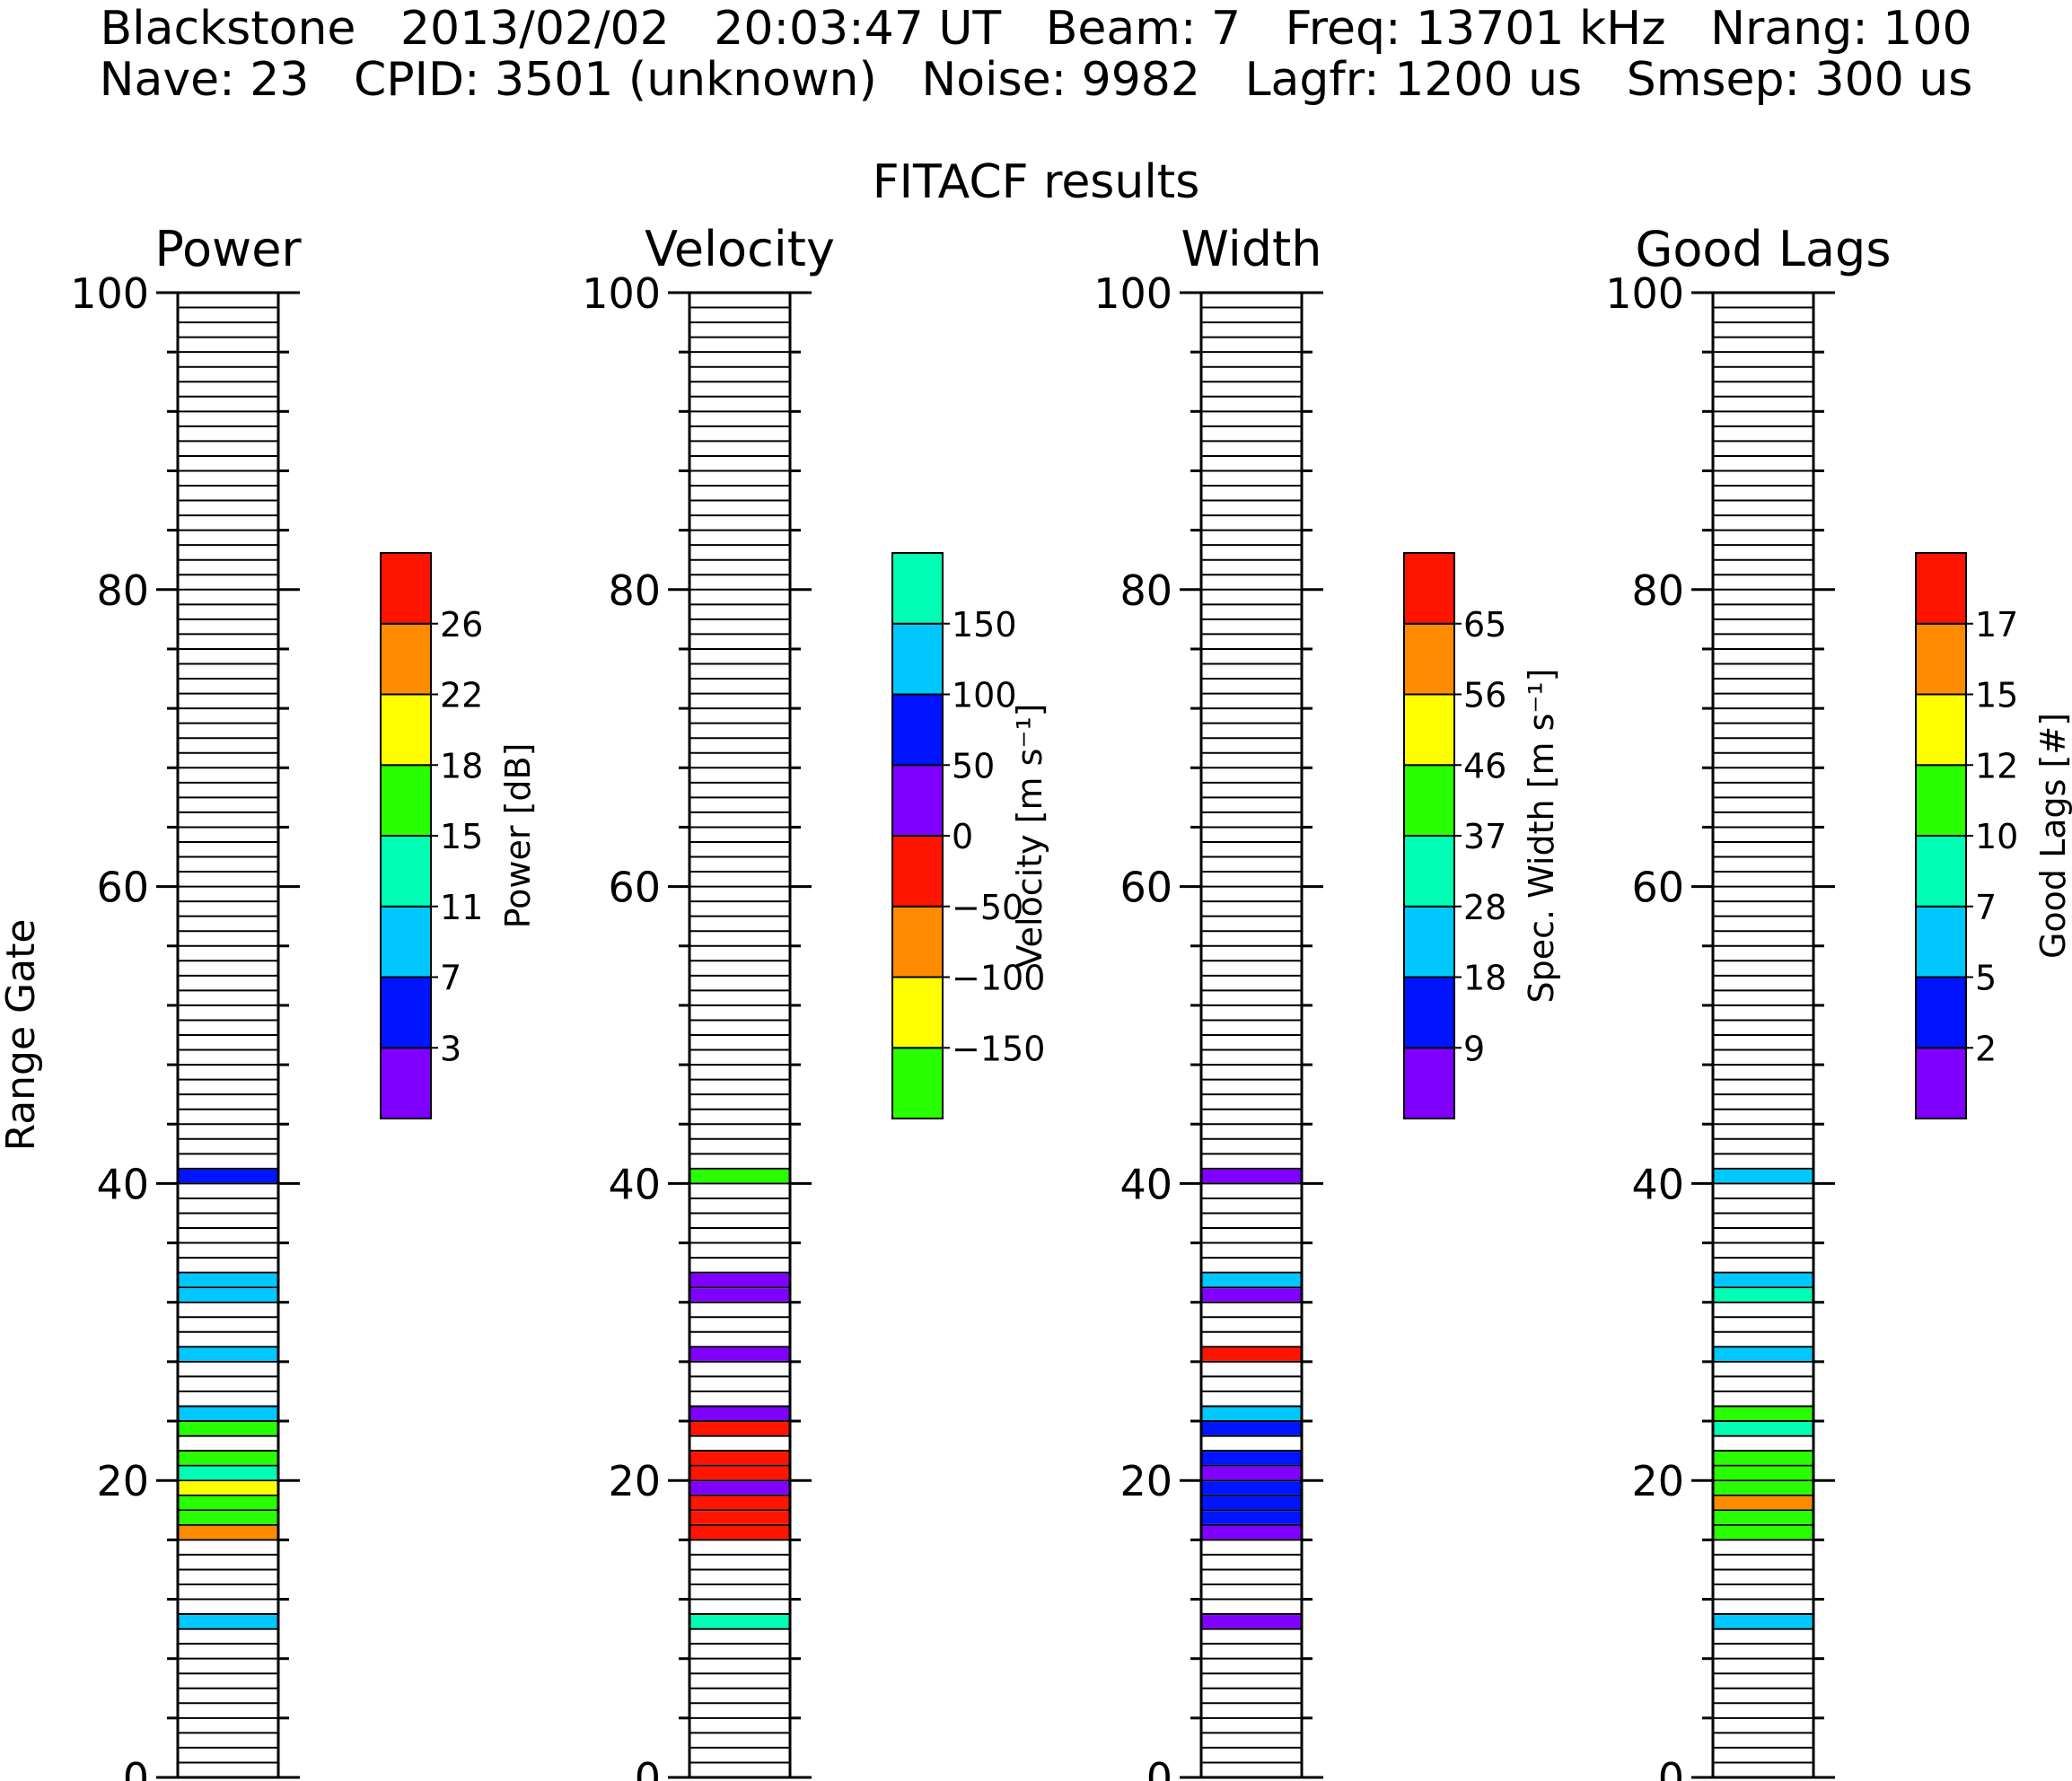  Describe the element at coordinates (1996, 625) in the screenshot. I see `colorbar-tick-label: 17` at that location.